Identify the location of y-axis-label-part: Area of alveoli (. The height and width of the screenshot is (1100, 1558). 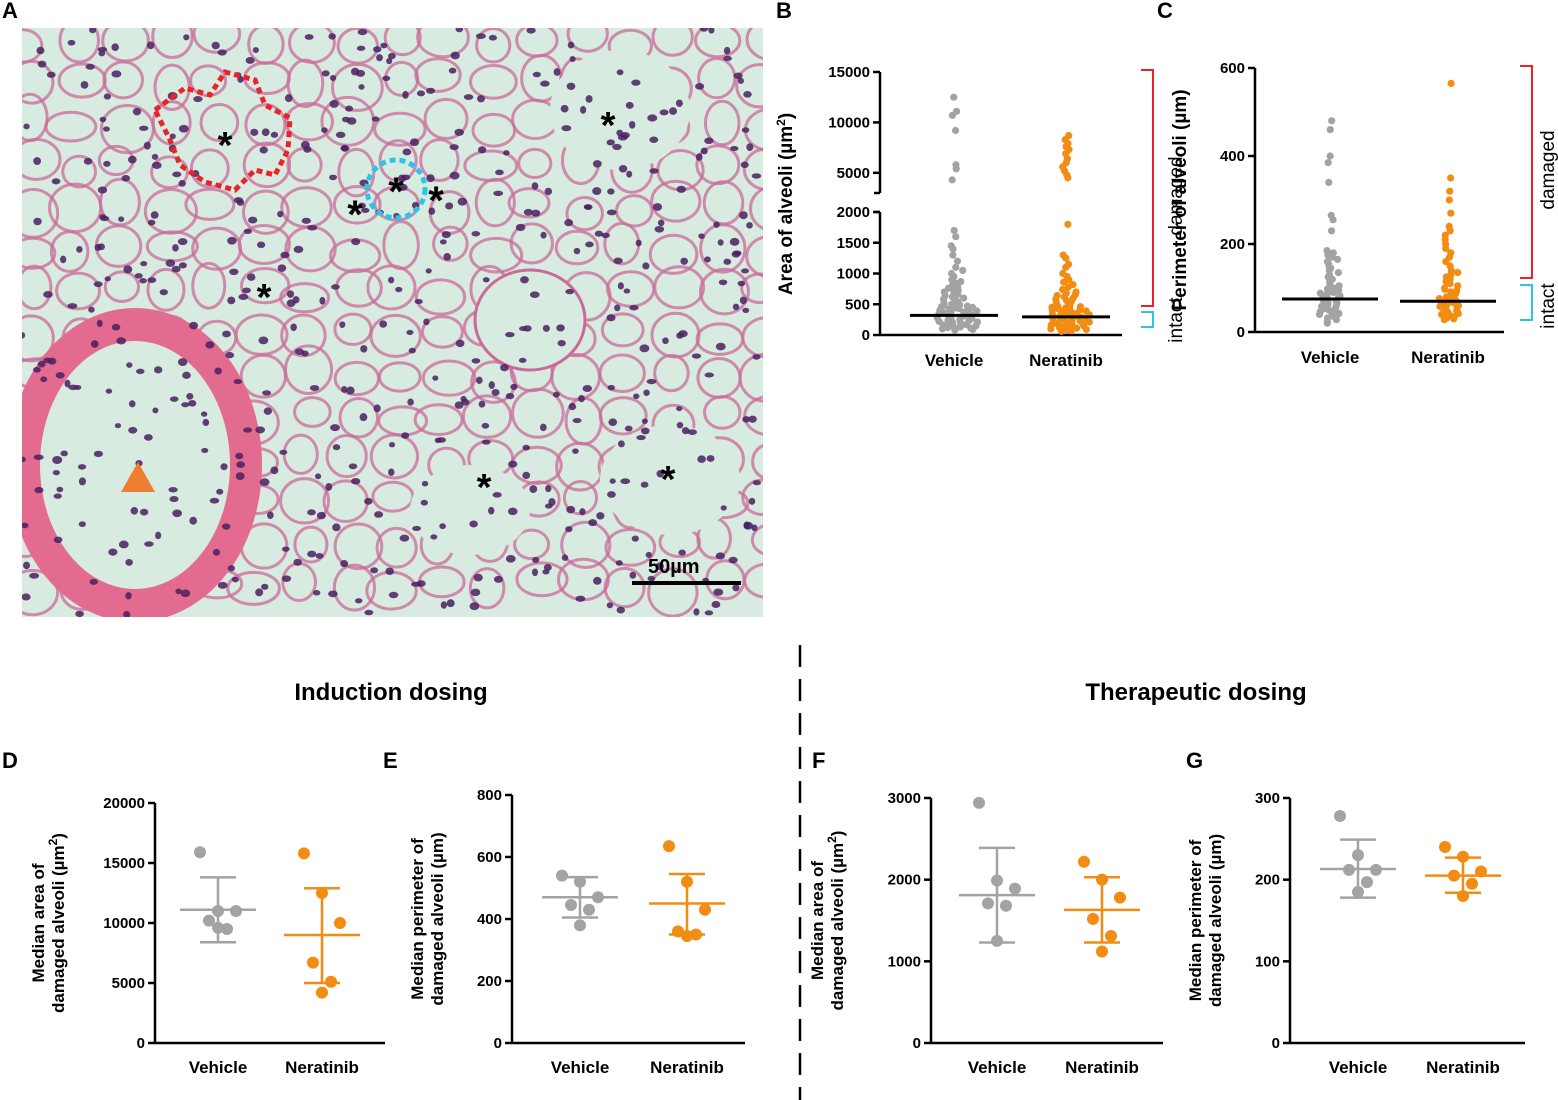
(786, 224).